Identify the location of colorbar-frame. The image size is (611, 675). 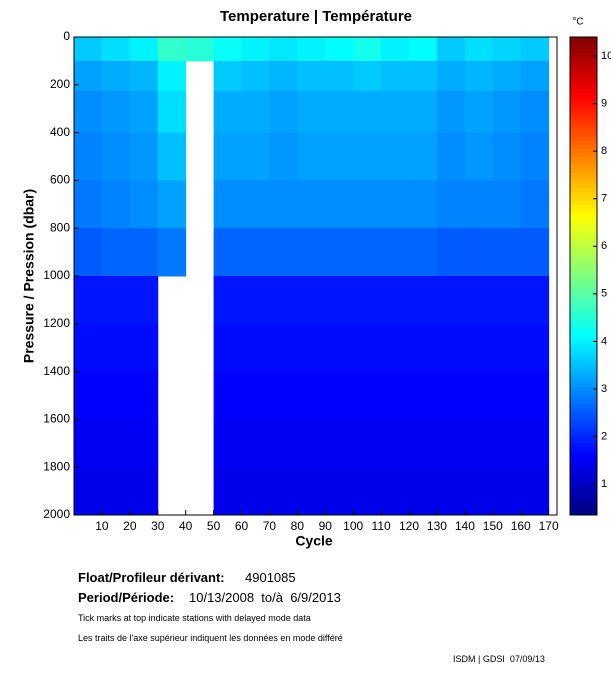
(583, 276).